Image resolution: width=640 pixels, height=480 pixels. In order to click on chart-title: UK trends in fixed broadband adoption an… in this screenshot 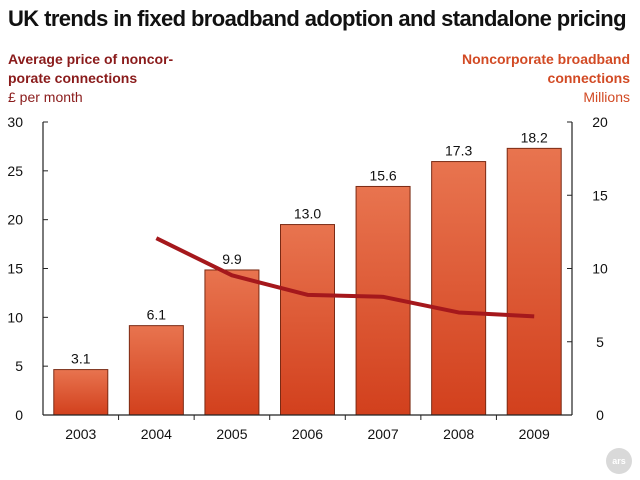, I will do `click(317, 18)`.